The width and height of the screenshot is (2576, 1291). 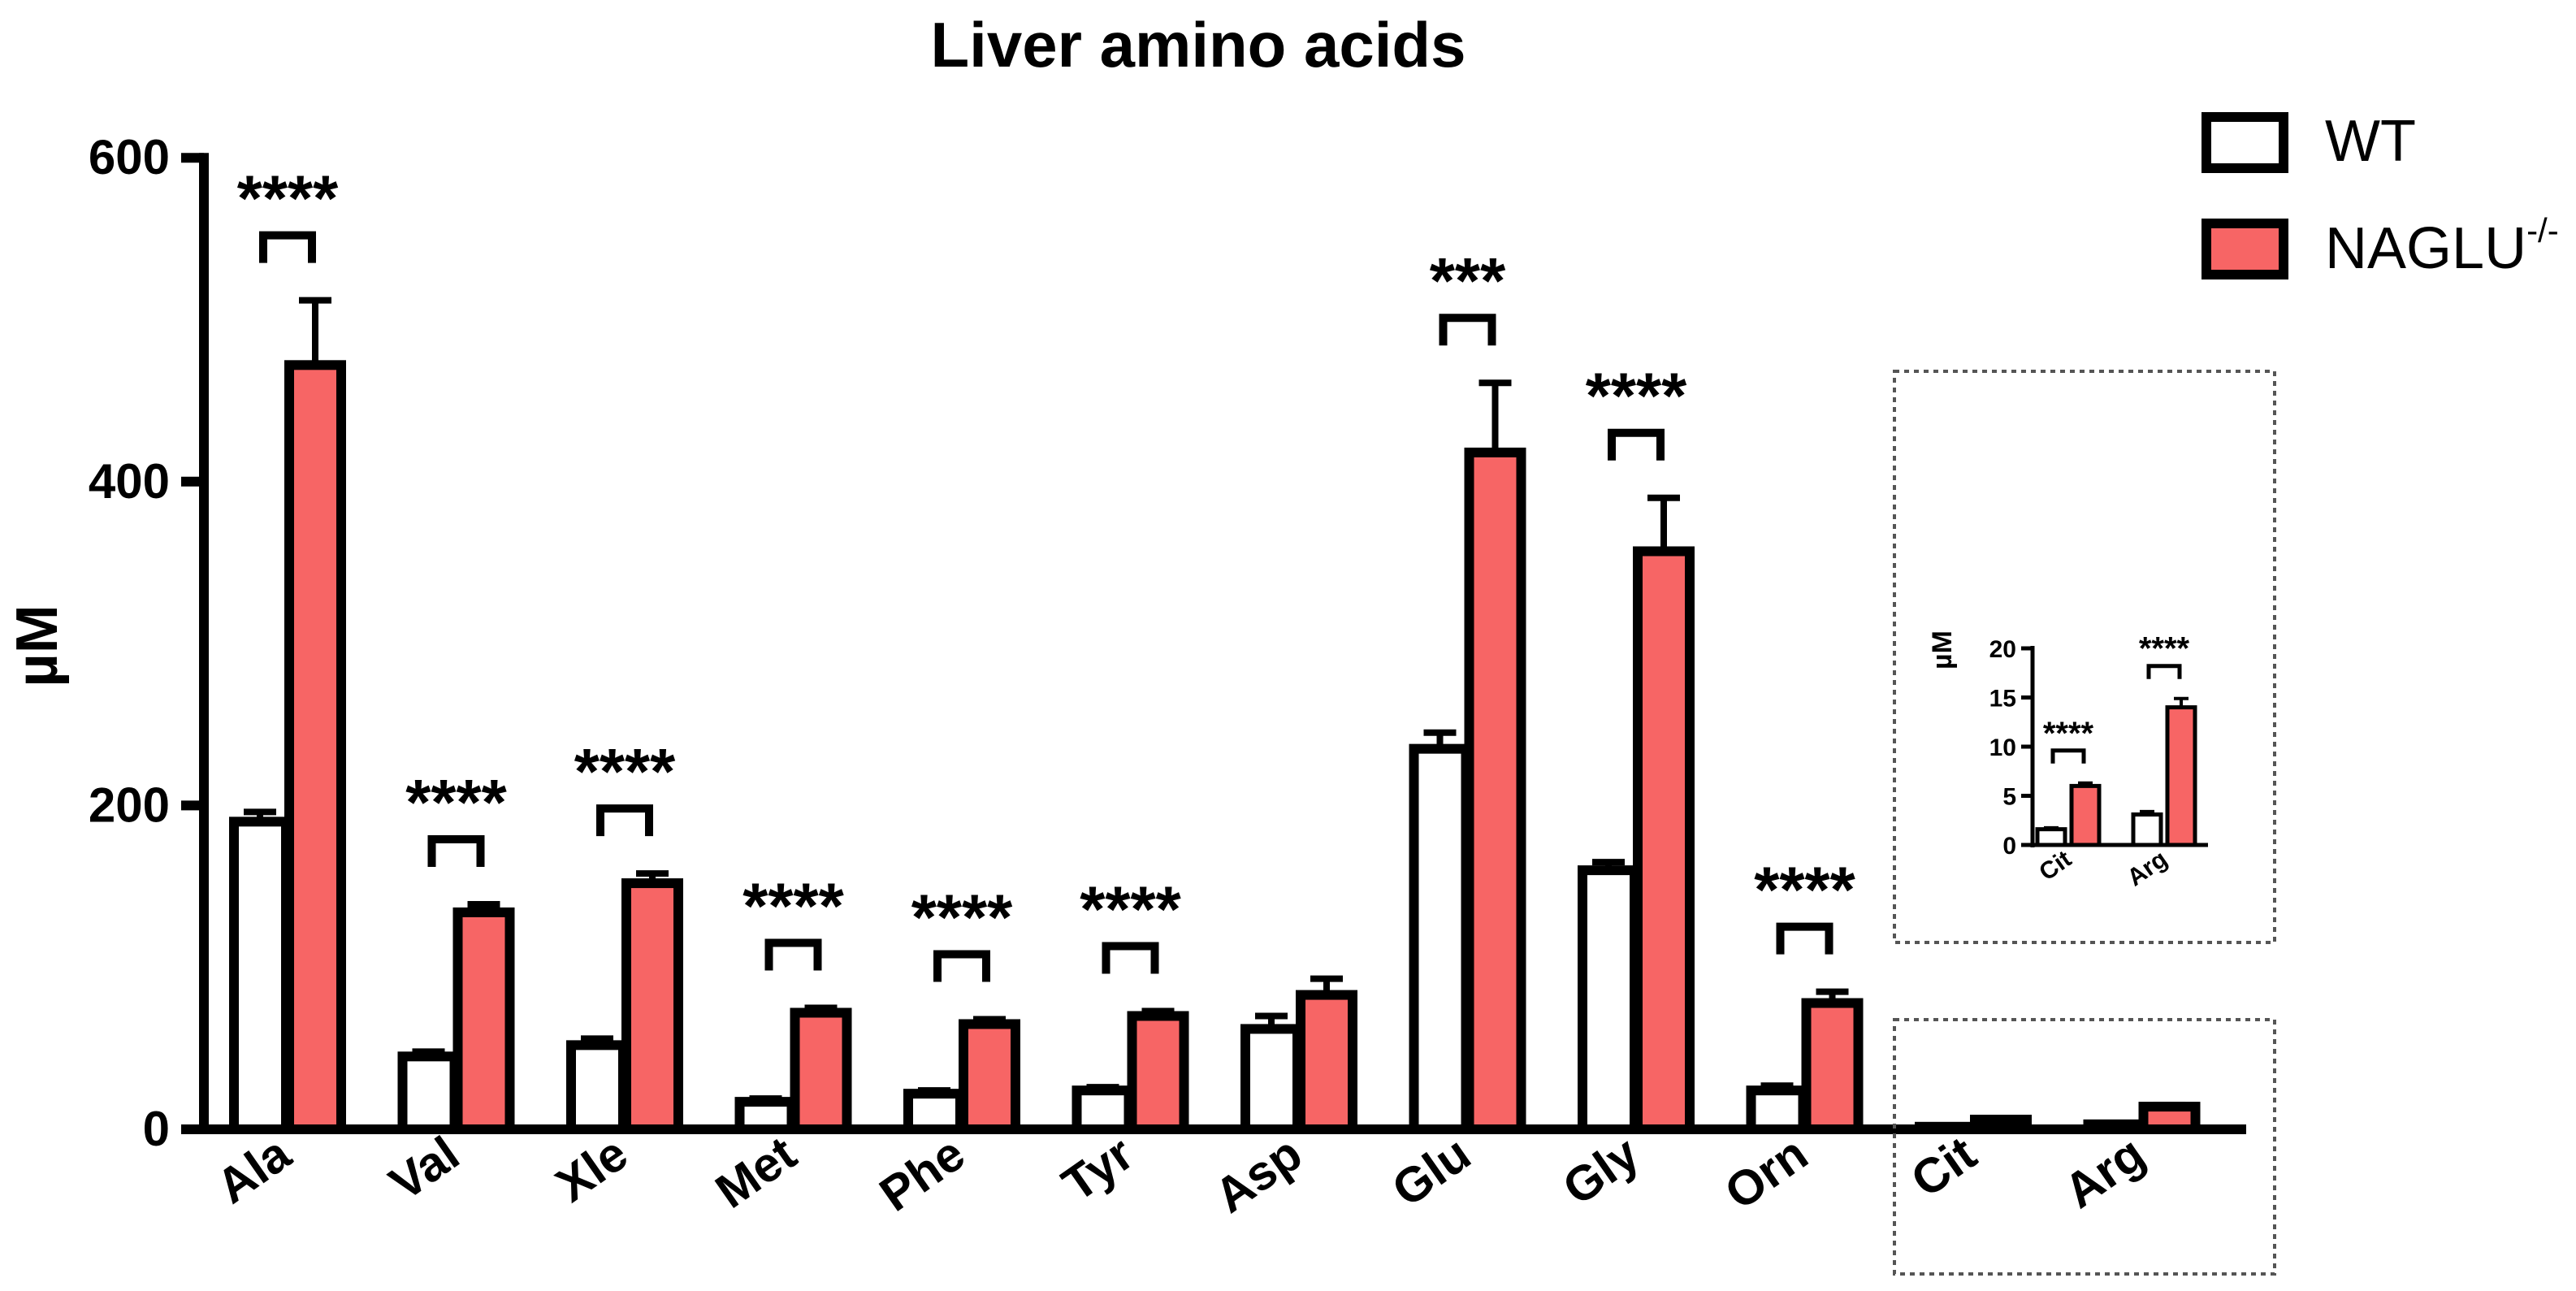 What do you see at coordinates (456, 802) in the screenshot?
I see `sig-label-val: ****` at bounding box center [456, 802].